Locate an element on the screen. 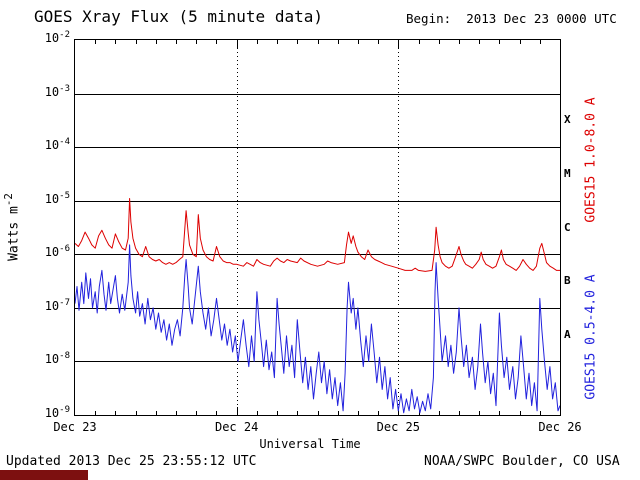  series-label-short-channel: GOES15 0.5-4.0 A is located at coordinates (591, 337).